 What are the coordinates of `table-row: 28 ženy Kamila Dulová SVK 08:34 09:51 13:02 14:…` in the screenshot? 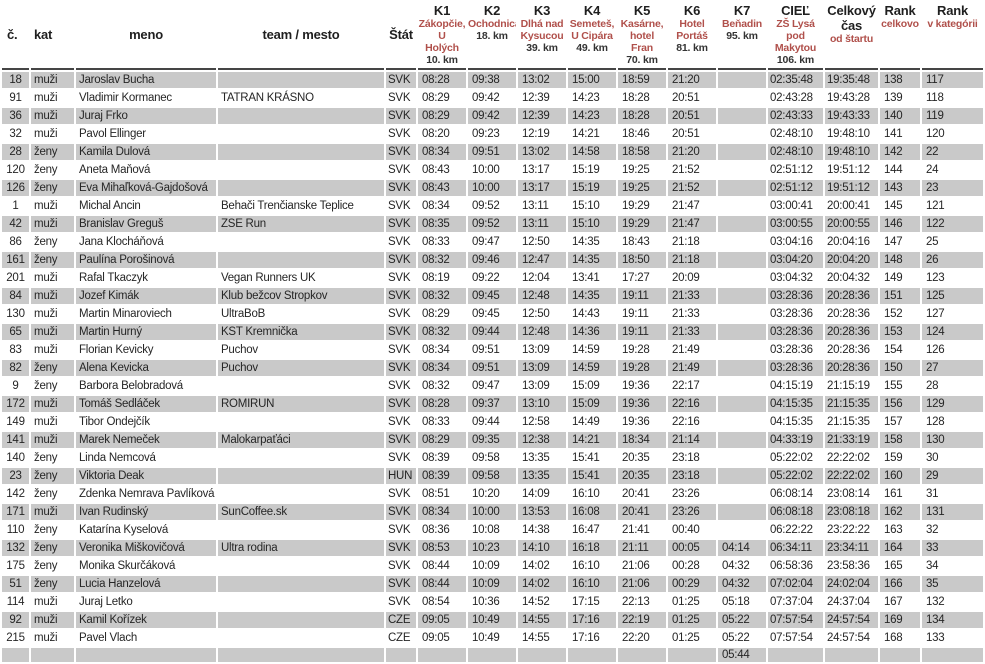 It's located at (492, 152).